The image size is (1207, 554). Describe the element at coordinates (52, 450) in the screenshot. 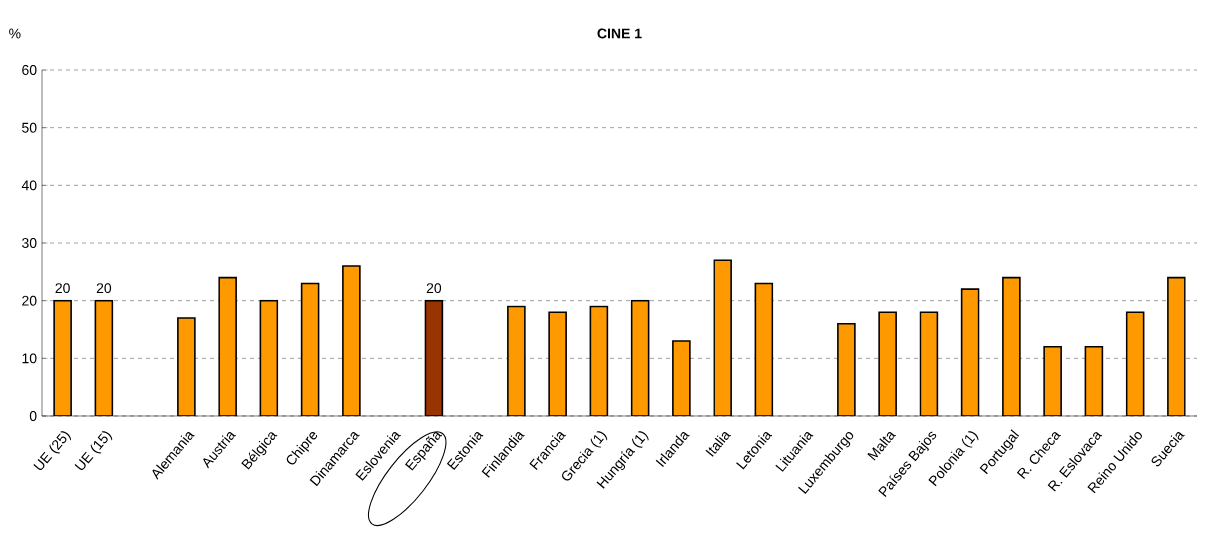

I see `x-tick-label: UE (25)` at that location.